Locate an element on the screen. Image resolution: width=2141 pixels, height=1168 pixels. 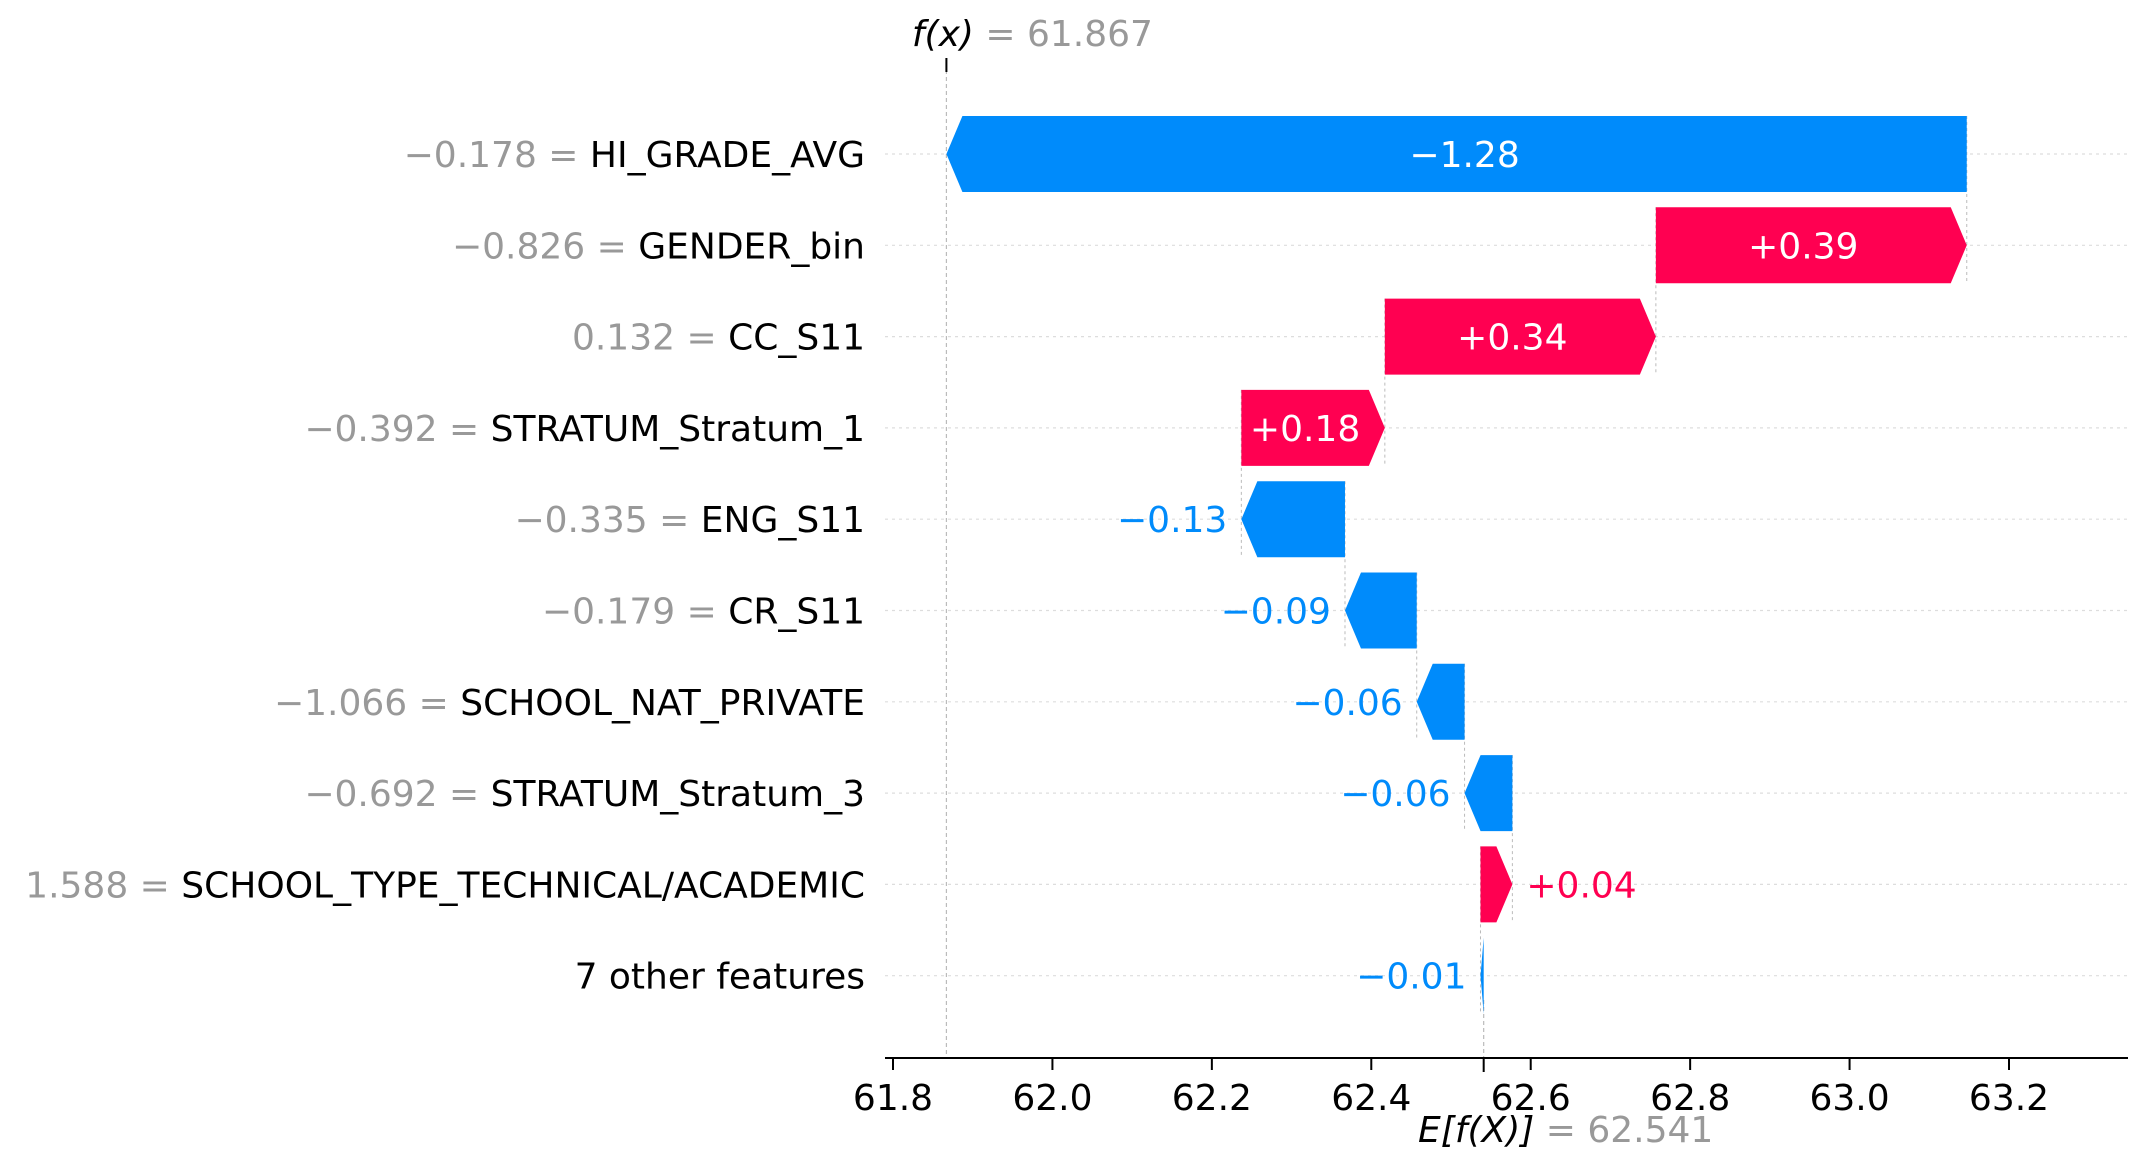
feature-name: STRATUM_Stratum_3 is located at coordinates (678, 794).